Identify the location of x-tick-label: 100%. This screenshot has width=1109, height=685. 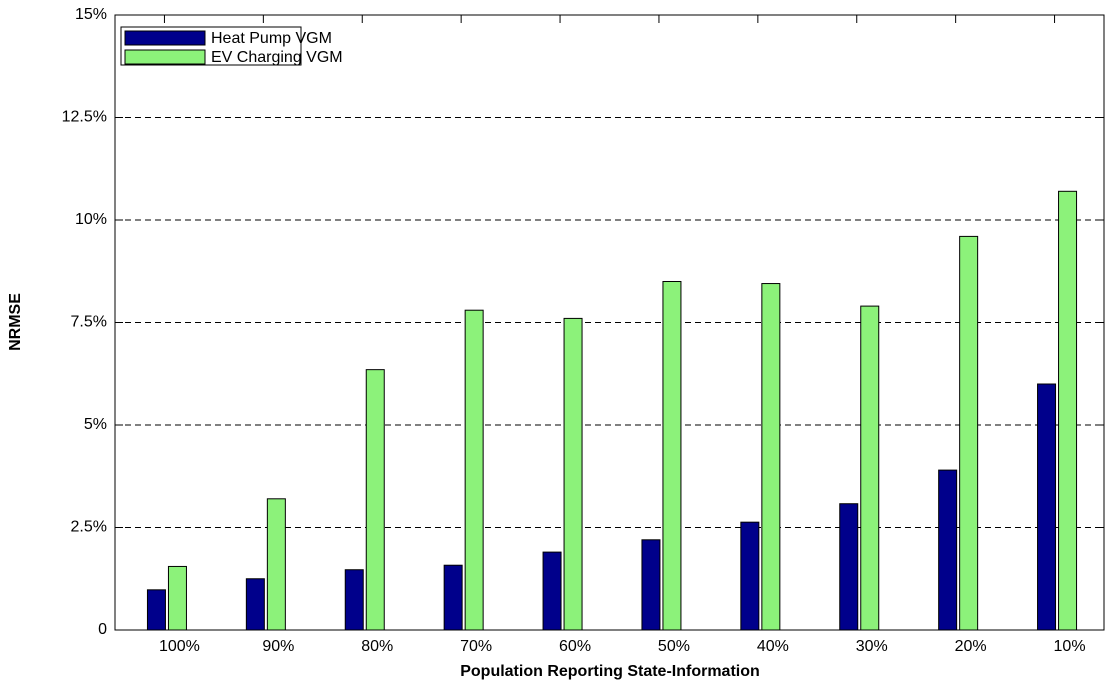
(179, 646).